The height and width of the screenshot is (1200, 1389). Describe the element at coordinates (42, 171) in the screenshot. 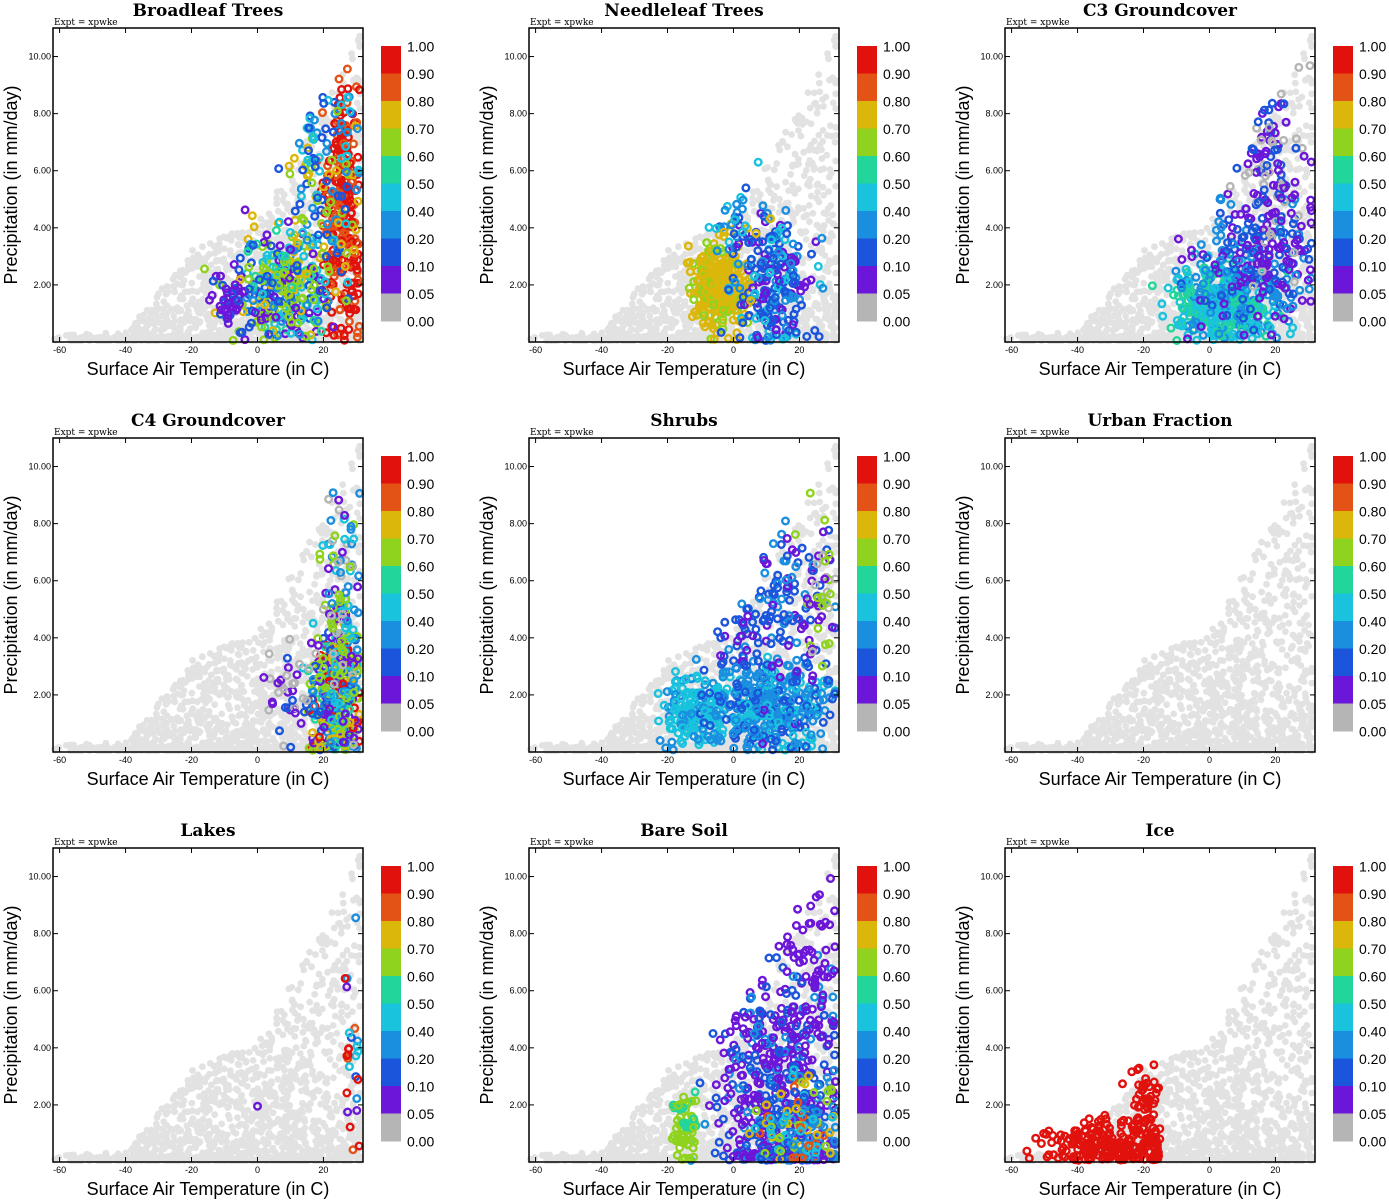

I see `y-tick-label: 6.00` at that location.